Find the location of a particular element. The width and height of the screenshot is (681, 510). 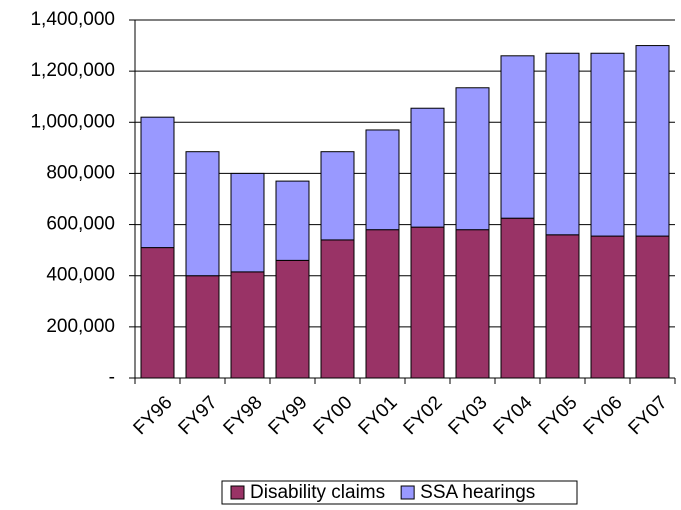

legend-box is located at coordinates (399, 492).